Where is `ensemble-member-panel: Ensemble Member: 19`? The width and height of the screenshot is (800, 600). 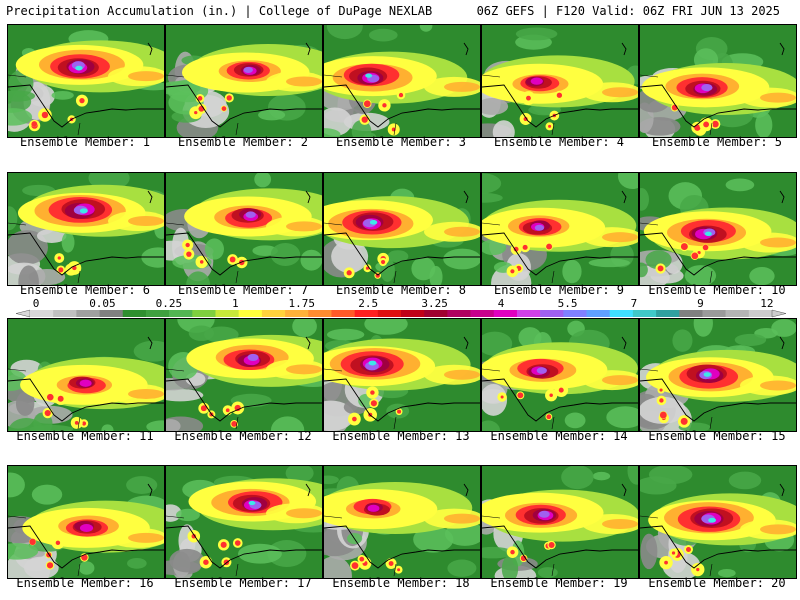
ensemble-member-panel: Ensemble Member: 19 is located at coordinates (561, 527).